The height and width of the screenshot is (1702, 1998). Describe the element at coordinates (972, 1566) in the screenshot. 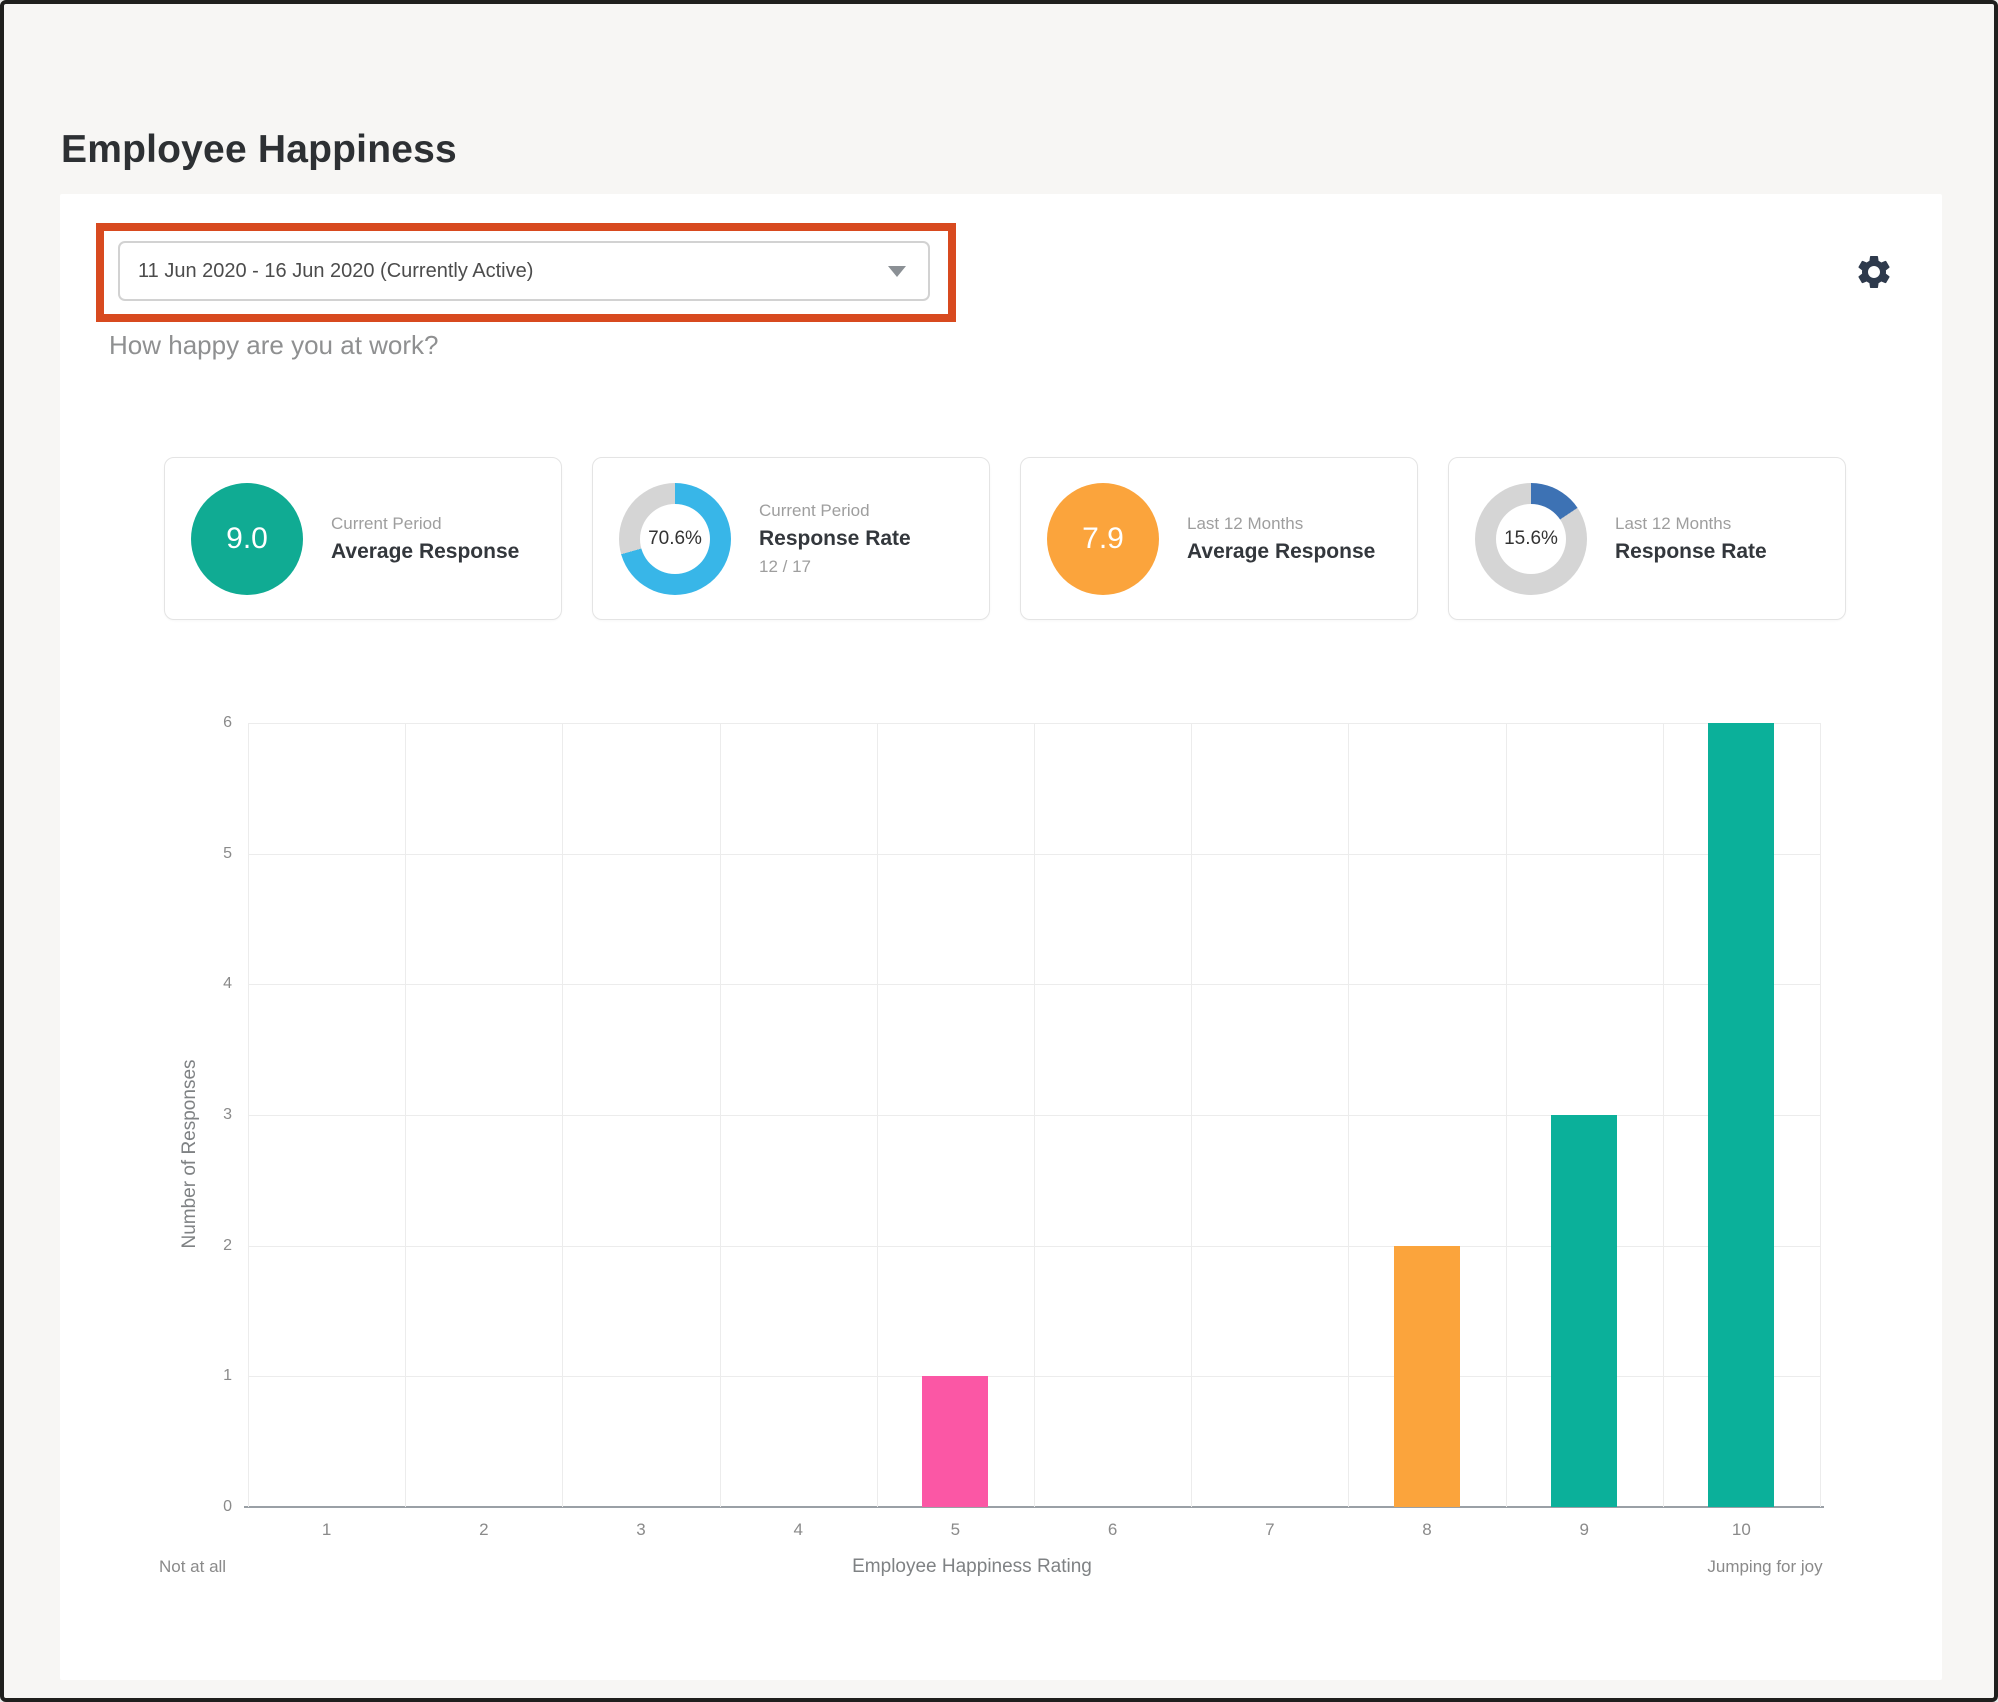

I see `x-axis-title: Employee Happiness Rating` at that location.